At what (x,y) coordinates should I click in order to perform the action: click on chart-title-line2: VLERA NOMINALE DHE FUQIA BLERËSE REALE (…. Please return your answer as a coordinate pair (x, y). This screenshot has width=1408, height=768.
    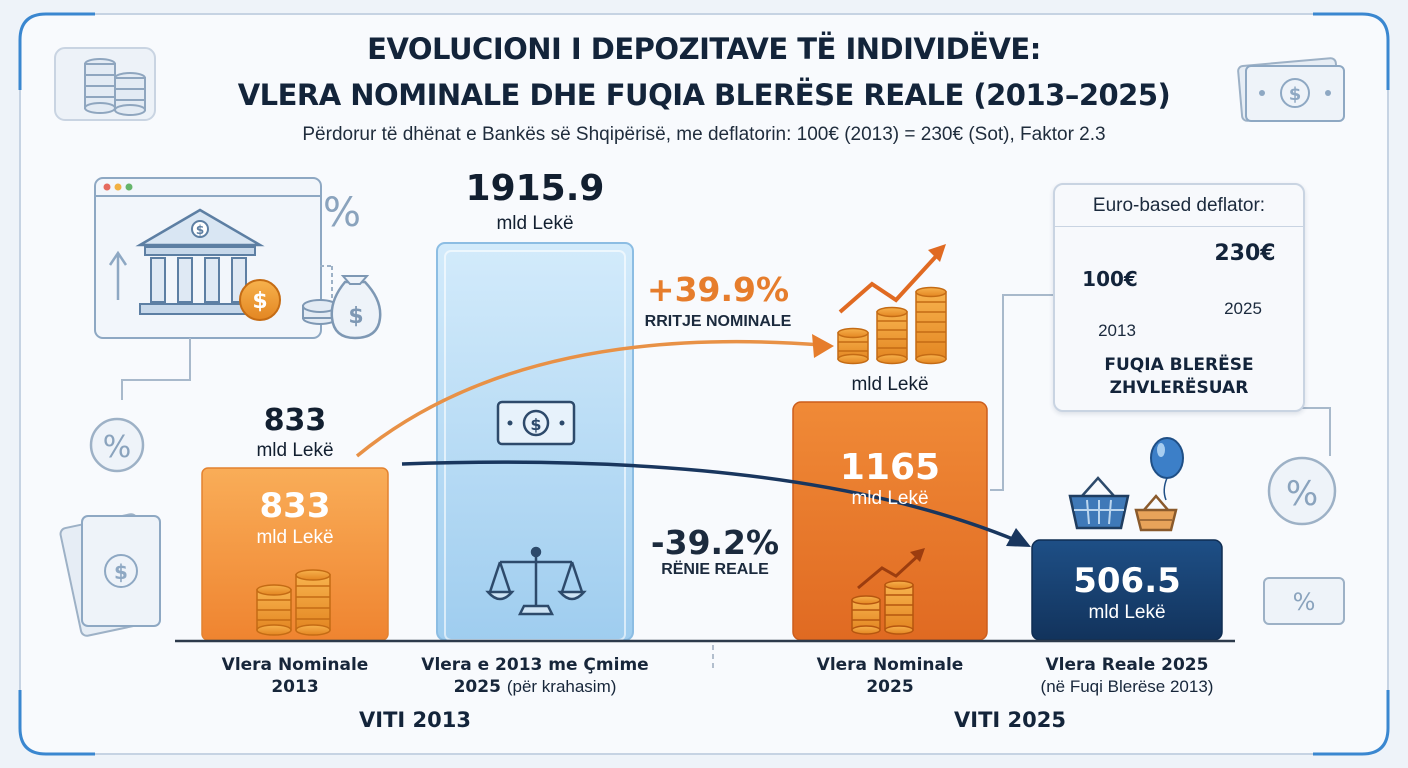
    Looking at the image, I should click on (704, 95).